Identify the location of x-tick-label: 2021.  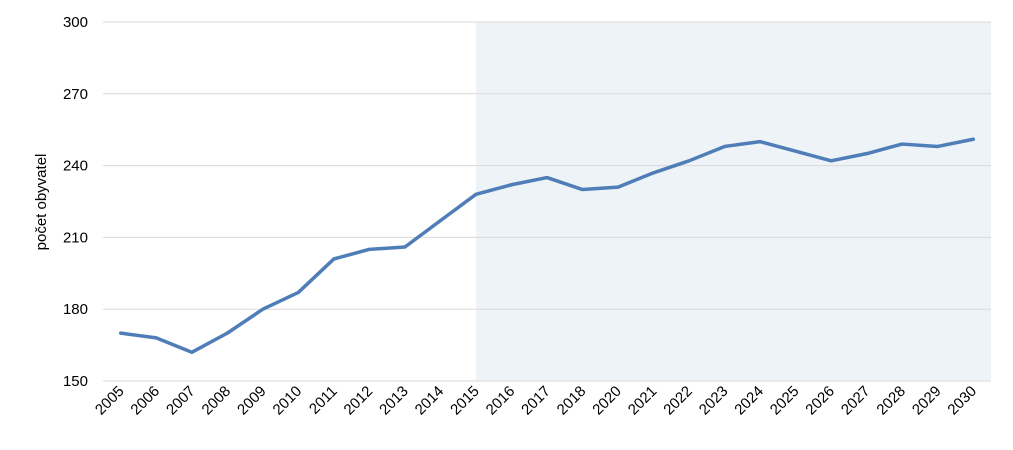
(643, 401).